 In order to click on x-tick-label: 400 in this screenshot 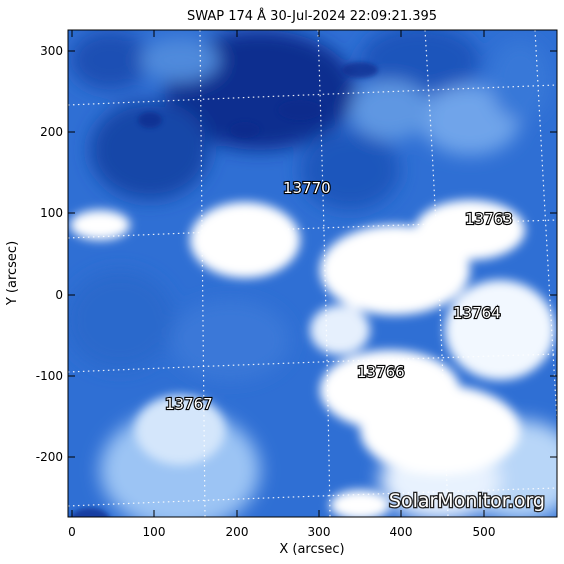, I will do `click(401, 532)`.